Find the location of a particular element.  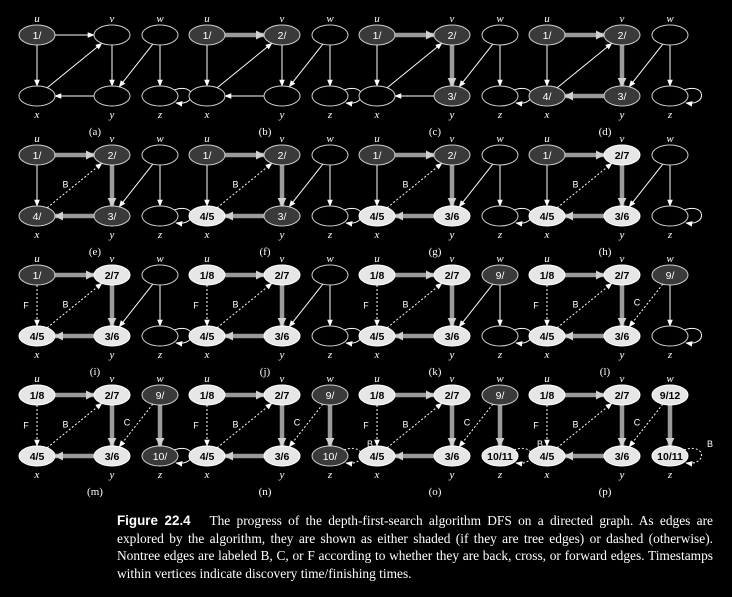

panel-label: (c) is located at coordinates (435, 132).